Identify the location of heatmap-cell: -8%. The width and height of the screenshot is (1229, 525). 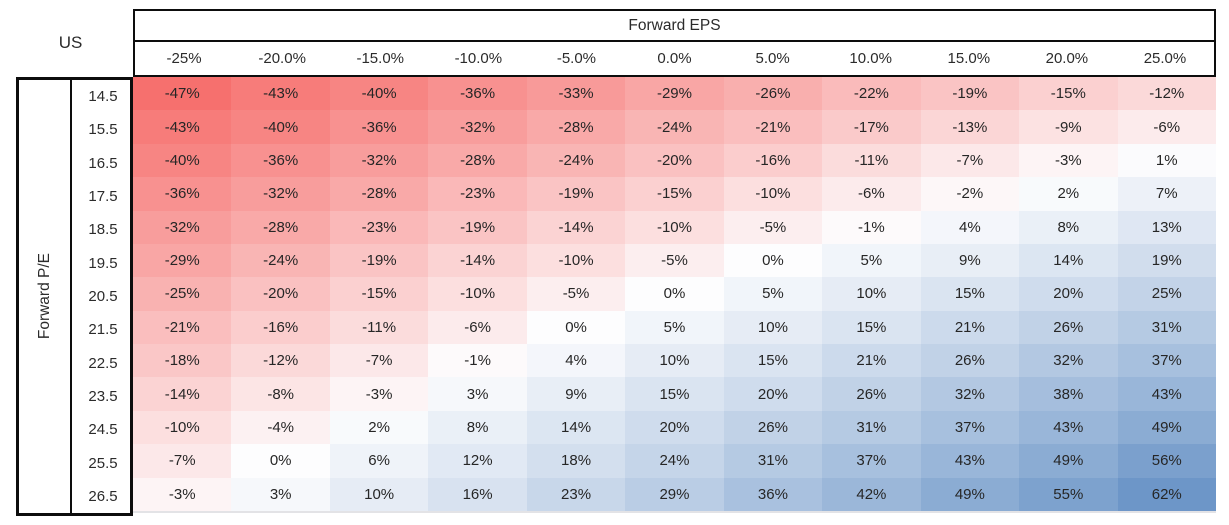
(280, 394).